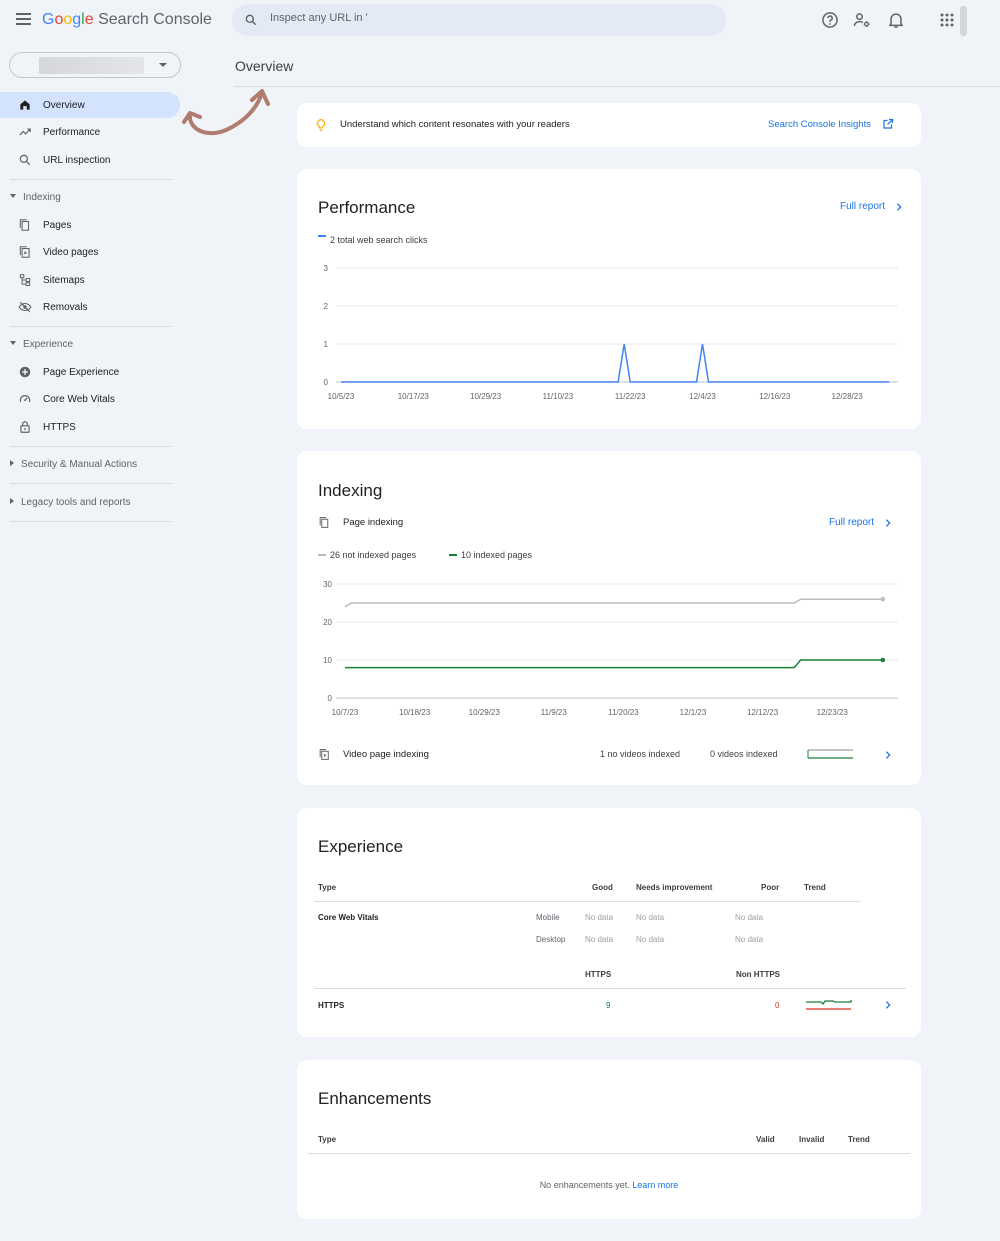 Image resolution: width=1000 pixels, height=1241 pixels. What do you see at coordinates (127, 20) in the screenshot?
I see `app-logo: Google Search Console` at bounding box center [127, 20].